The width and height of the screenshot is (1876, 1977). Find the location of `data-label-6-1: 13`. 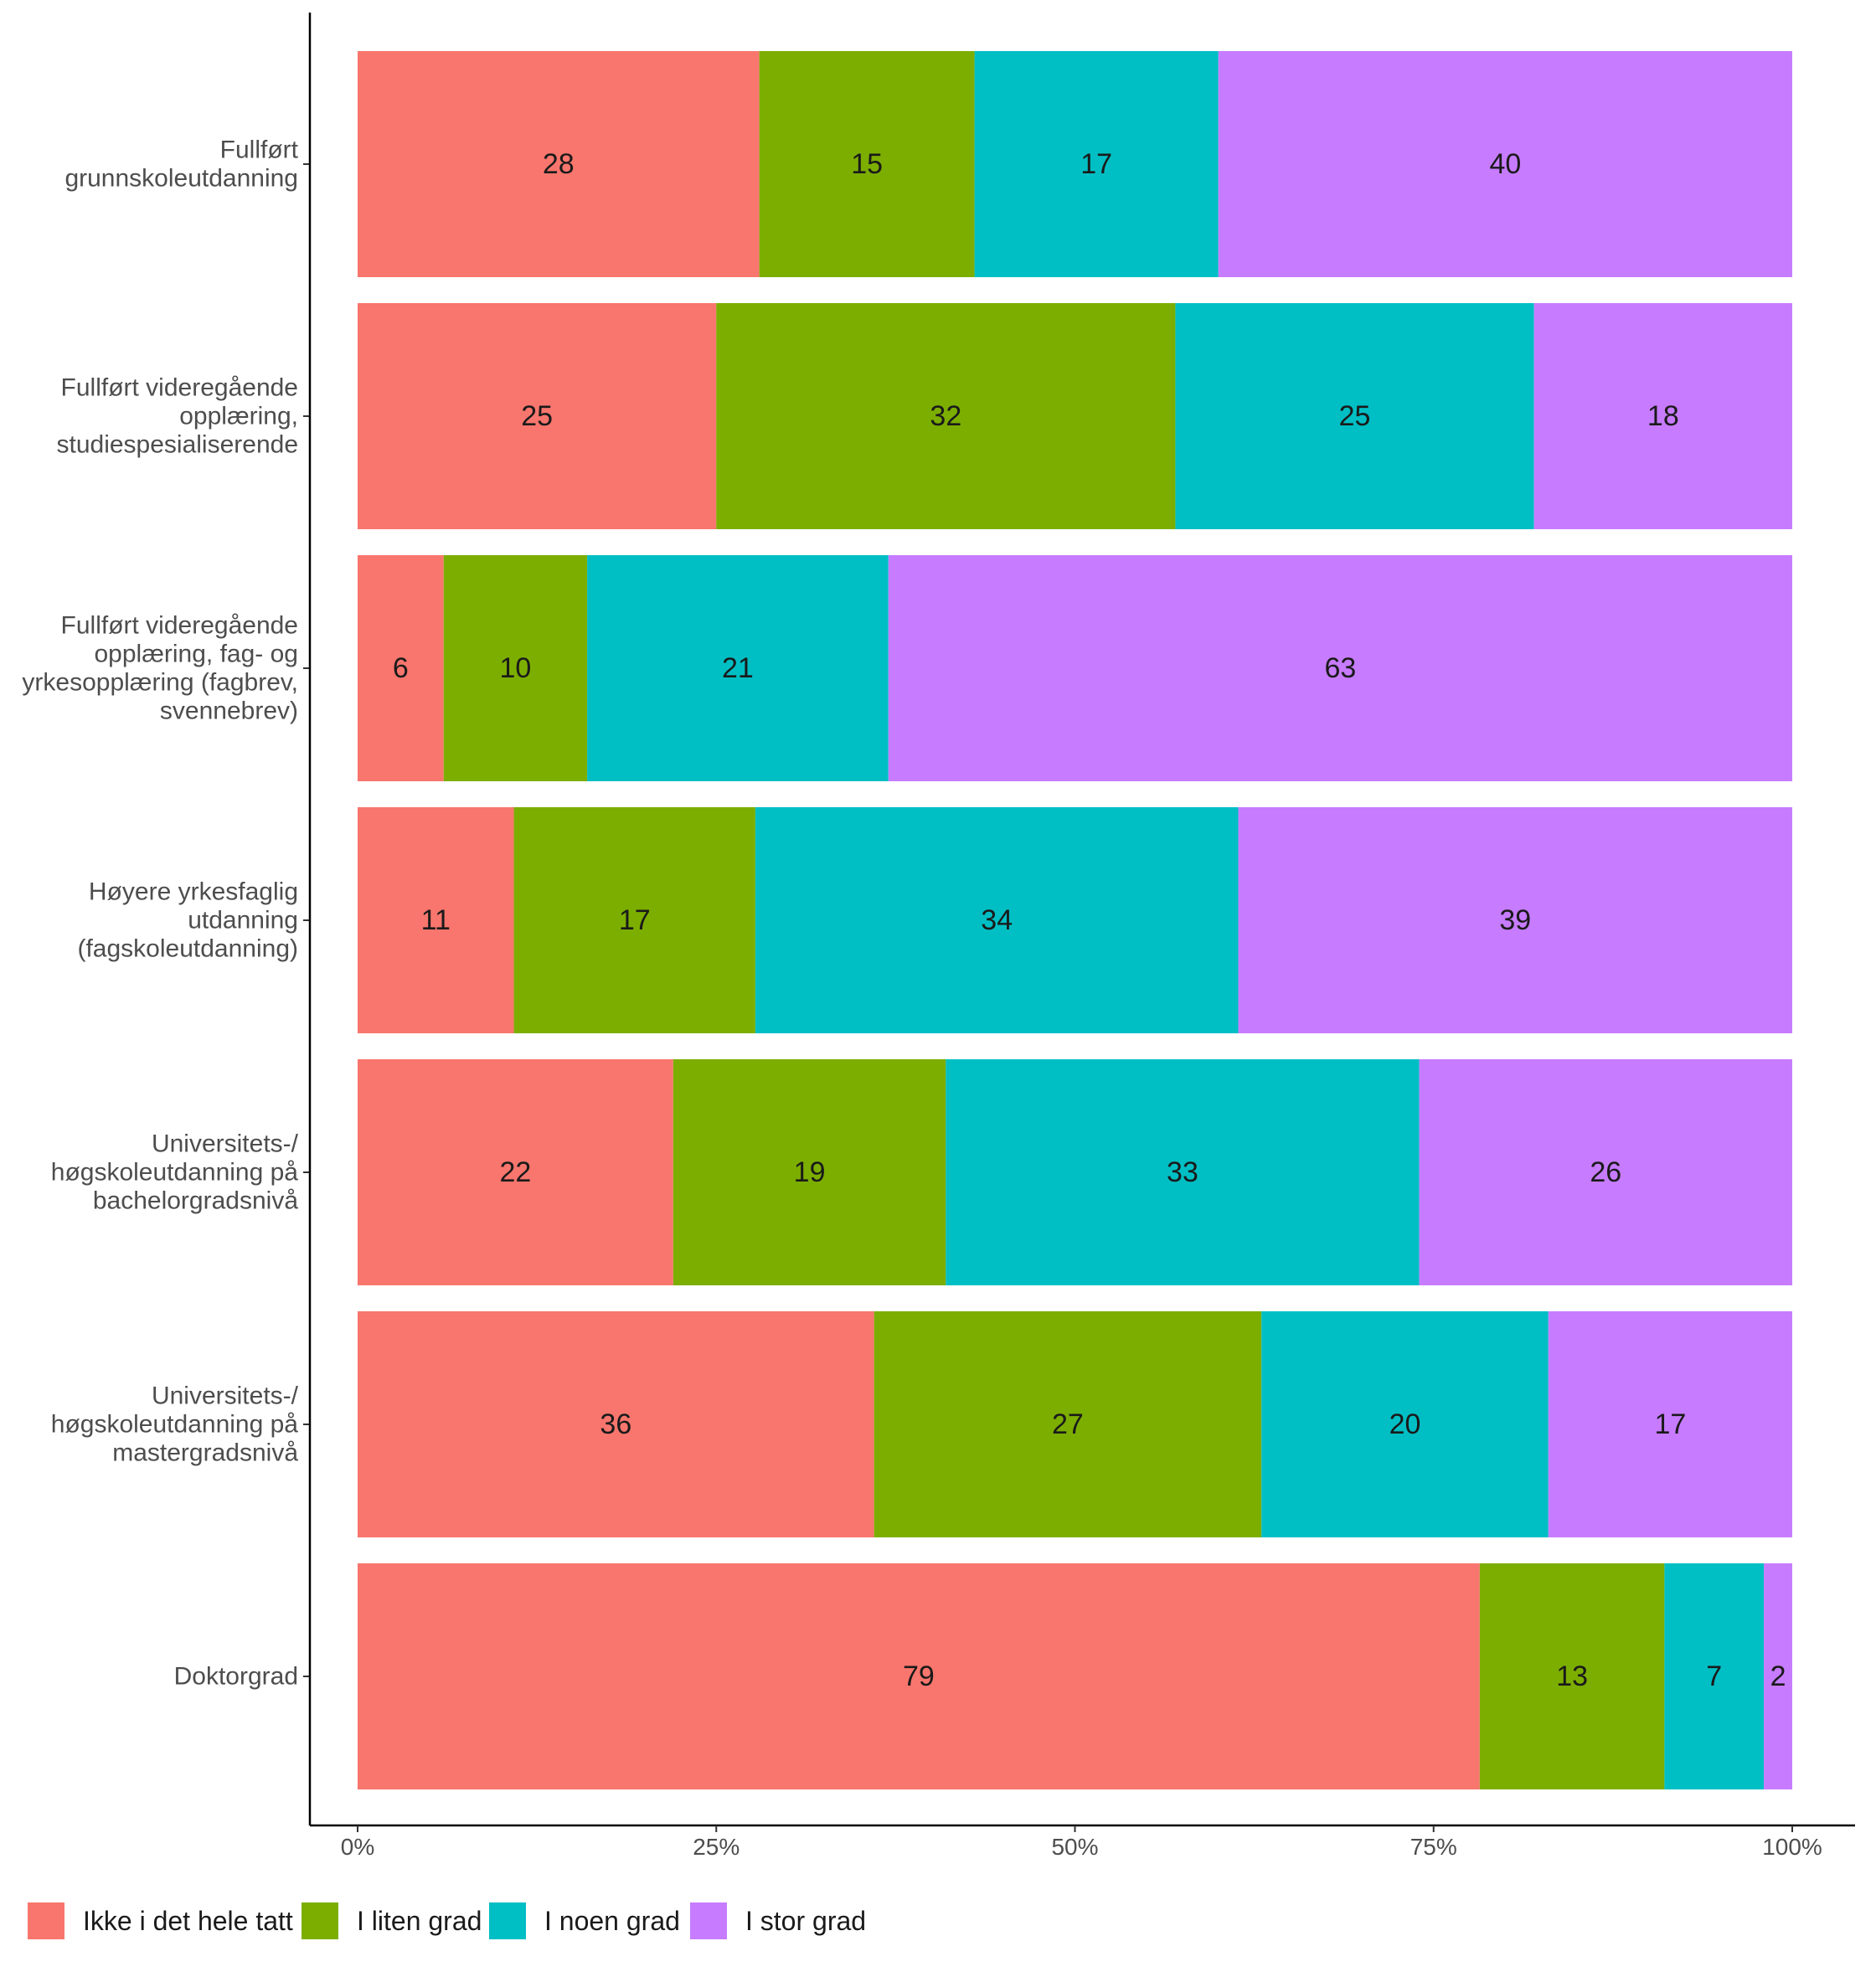

data-label-6-1: 13 is located at coordinates (1572, 1676).